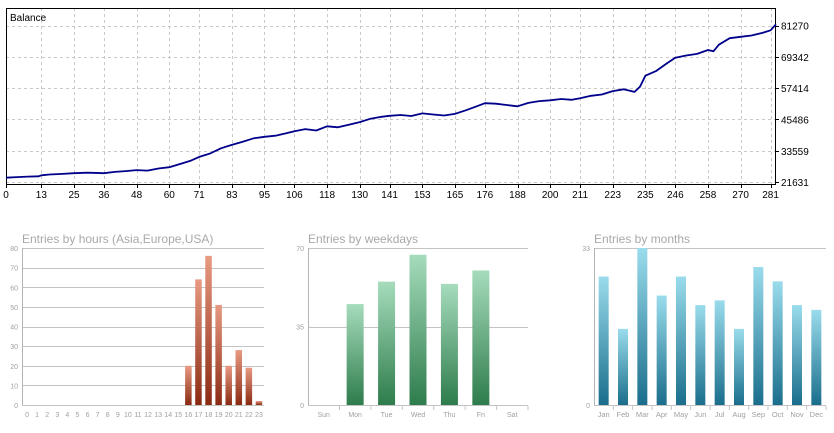 This screenshot has height=433, width=834. What do you see at coordinates (449, 415) in the screenshot?
I see `x-tick-label: Thu` at bounding box center [449, 415].